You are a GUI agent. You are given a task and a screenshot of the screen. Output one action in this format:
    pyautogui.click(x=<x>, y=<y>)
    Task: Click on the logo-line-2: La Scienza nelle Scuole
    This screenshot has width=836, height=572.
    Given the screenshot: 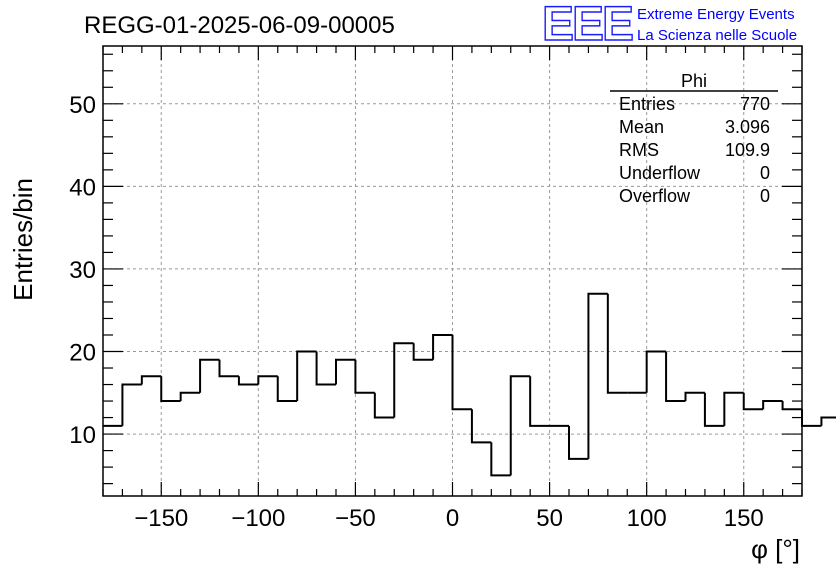 What is the action you would take?
    pyautogui.click(x=717, y=35)
    